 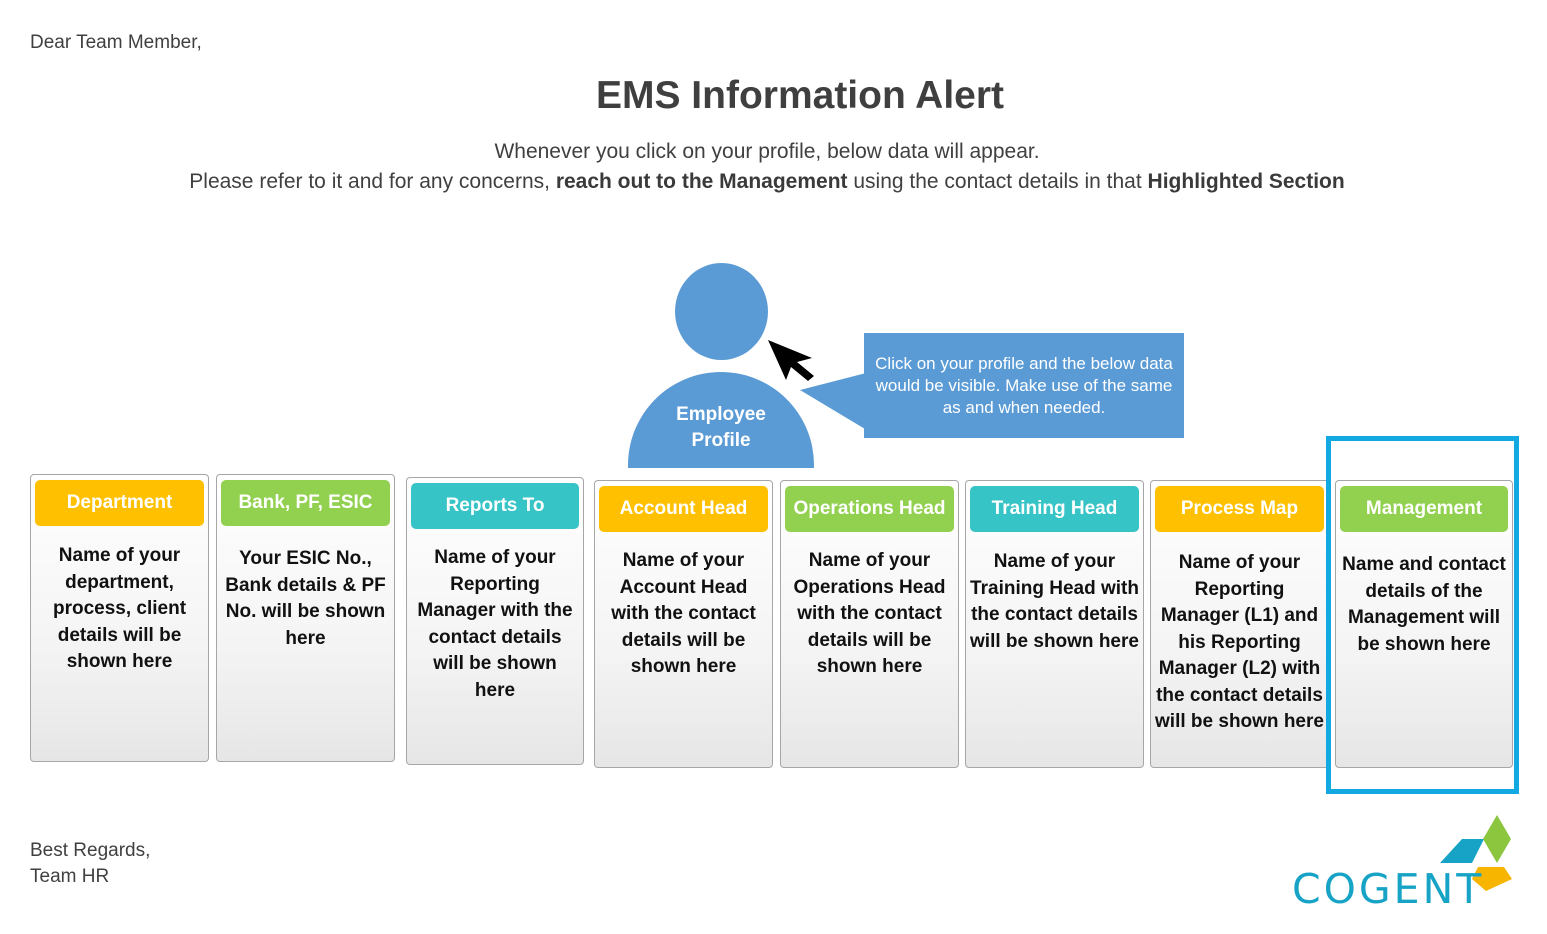 I want to click on card-header: Account Head, so click(x=683, y=509).